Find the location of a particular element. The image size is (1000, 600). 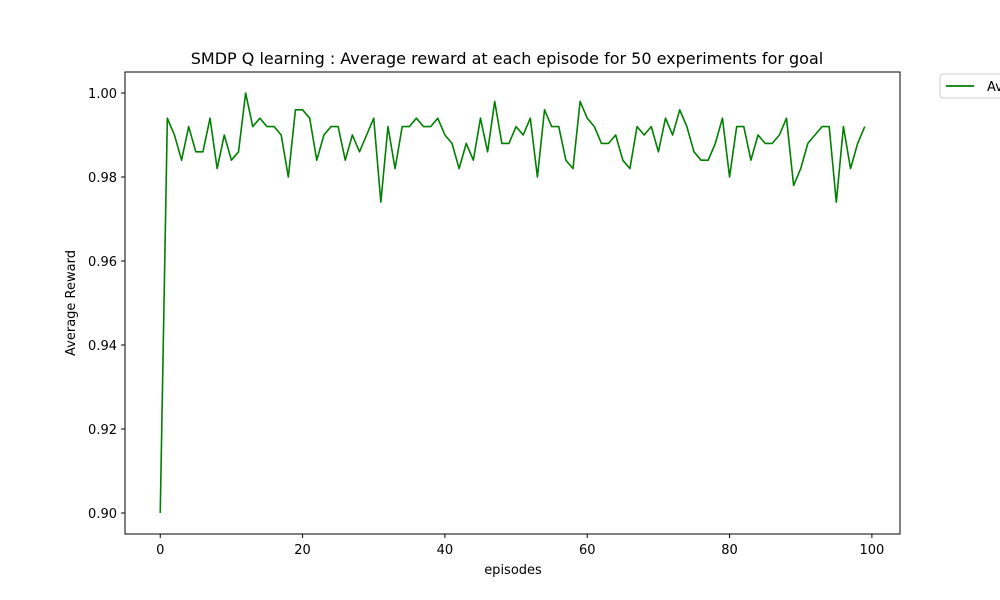

y-axis-label: Average Reward is located at coordinates (71, 303).